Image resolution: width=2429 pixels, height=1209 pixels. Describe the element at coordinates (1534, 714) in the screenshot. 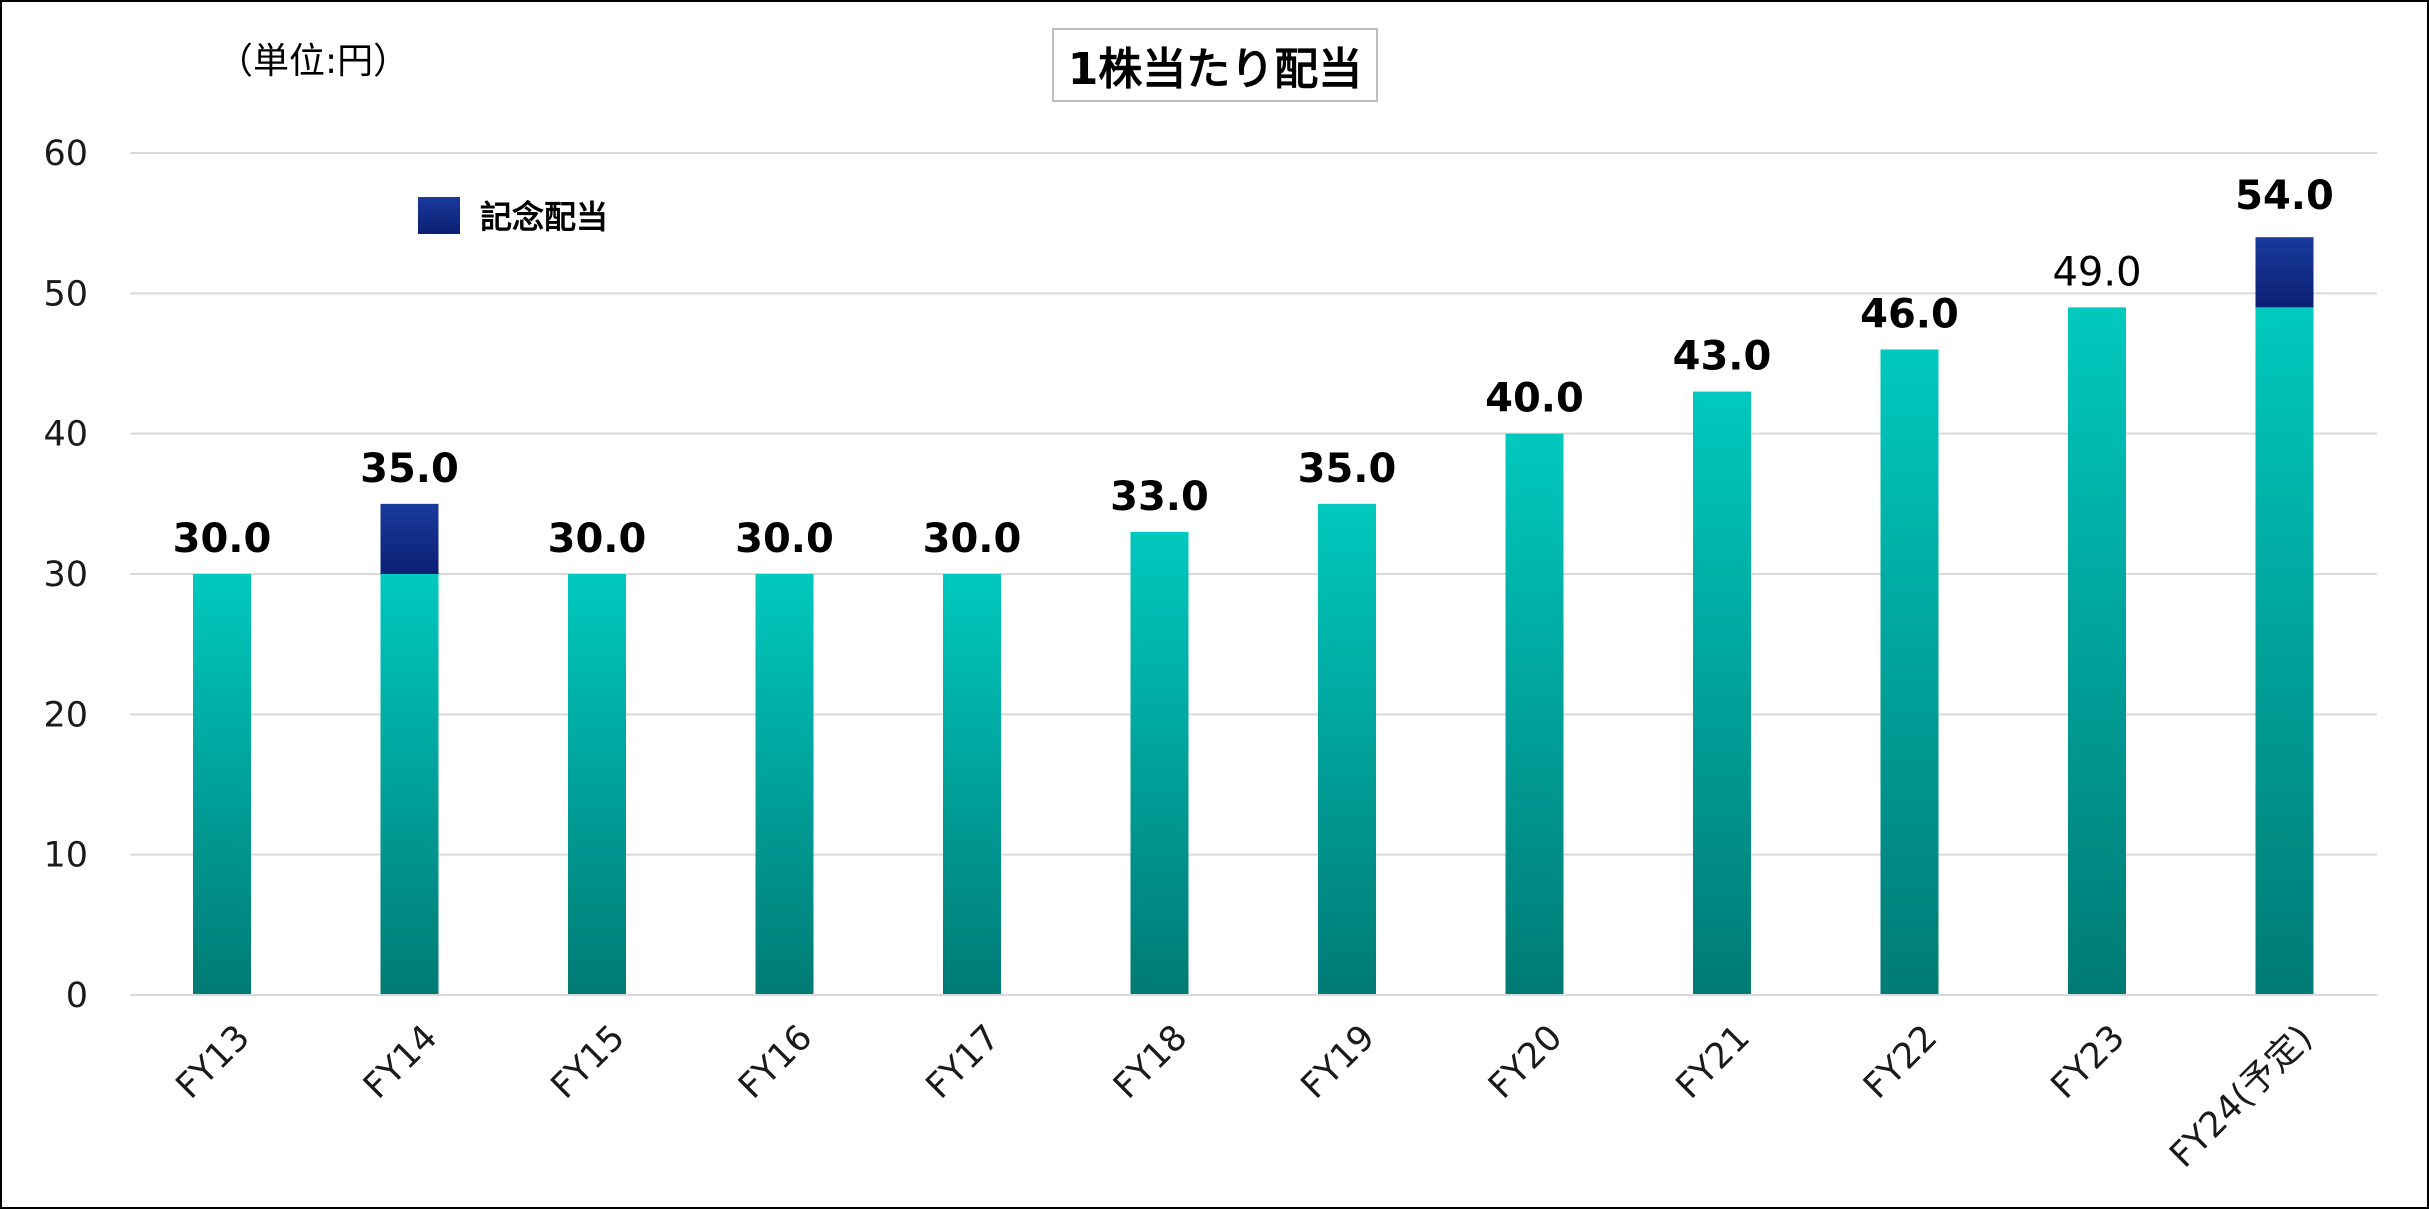

I see `bar-regular-FY20` at that location.